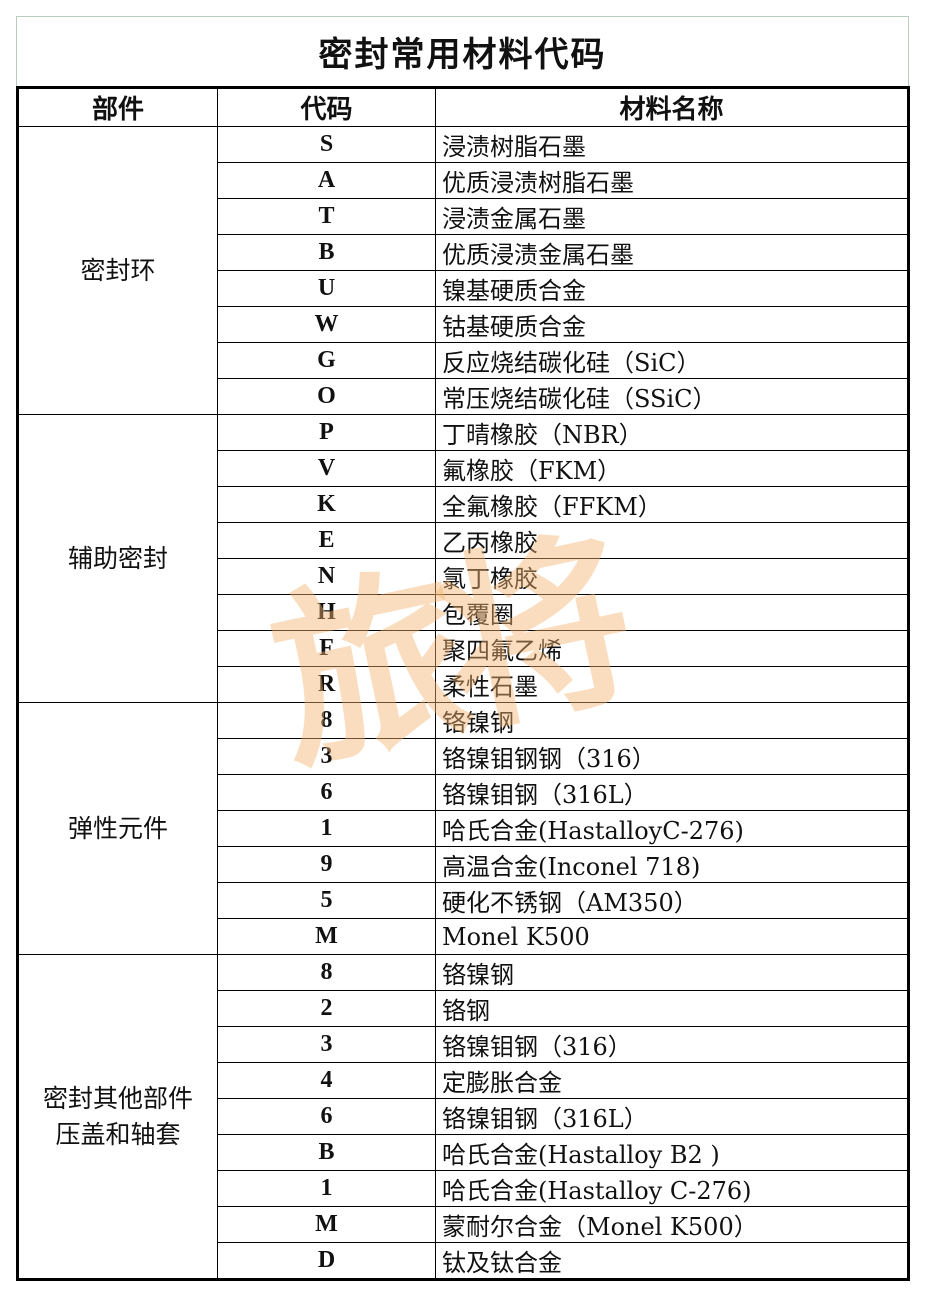 Image resolution: width=926 pixels, height=1294 pixels. I want to click on material-cell: 哈氏合金(Hastalloy B2 ), so click(672, 1152).